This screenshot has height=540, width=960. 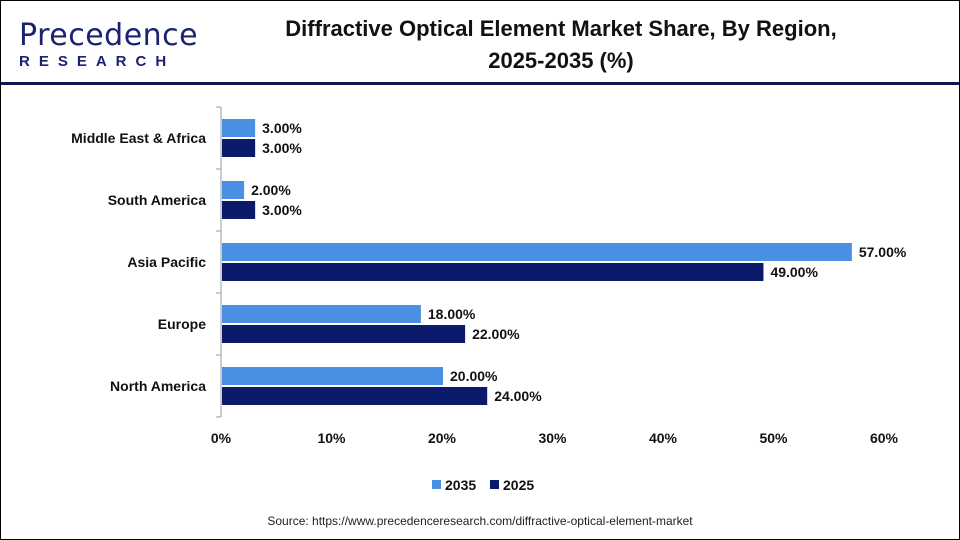 I want to click on data-label: 2.00%, so click(x=271, y=190).